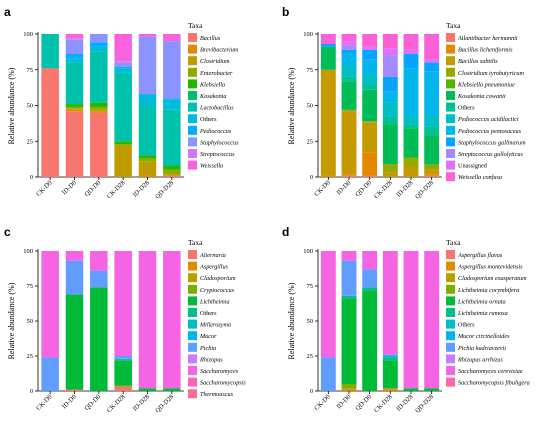  I want to click on y-tick-label: 100, so click(28, 34).